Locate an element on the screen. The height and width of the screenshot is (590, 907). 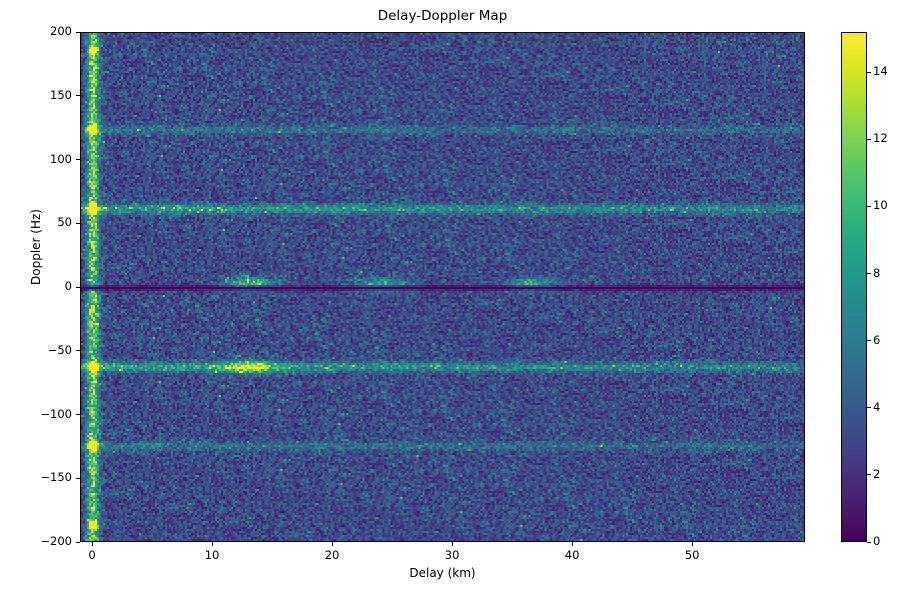
y-axis-tick-label: 50 is located at coordinates (64, 222).